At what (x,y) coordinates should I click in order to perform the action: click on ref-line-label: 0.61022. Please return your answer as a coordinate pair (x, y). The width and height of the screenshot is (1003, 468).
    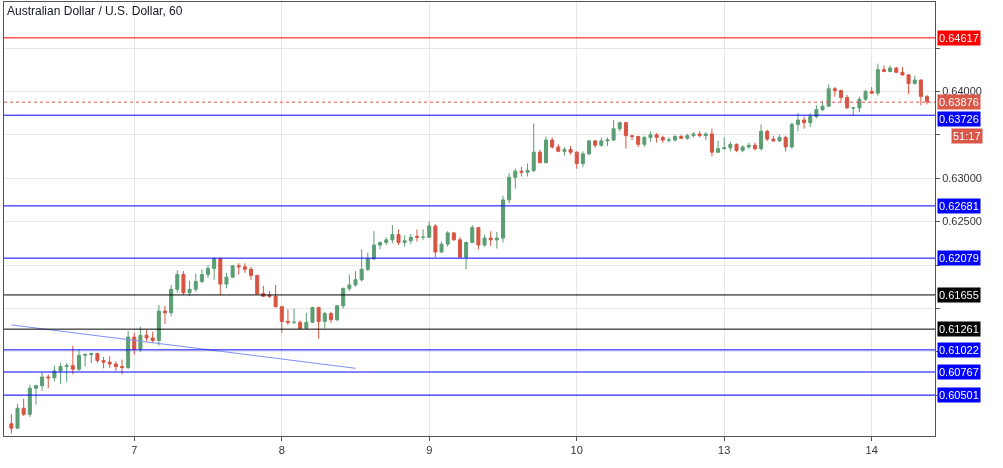
    Looking at the image, I should click on (959, 350).